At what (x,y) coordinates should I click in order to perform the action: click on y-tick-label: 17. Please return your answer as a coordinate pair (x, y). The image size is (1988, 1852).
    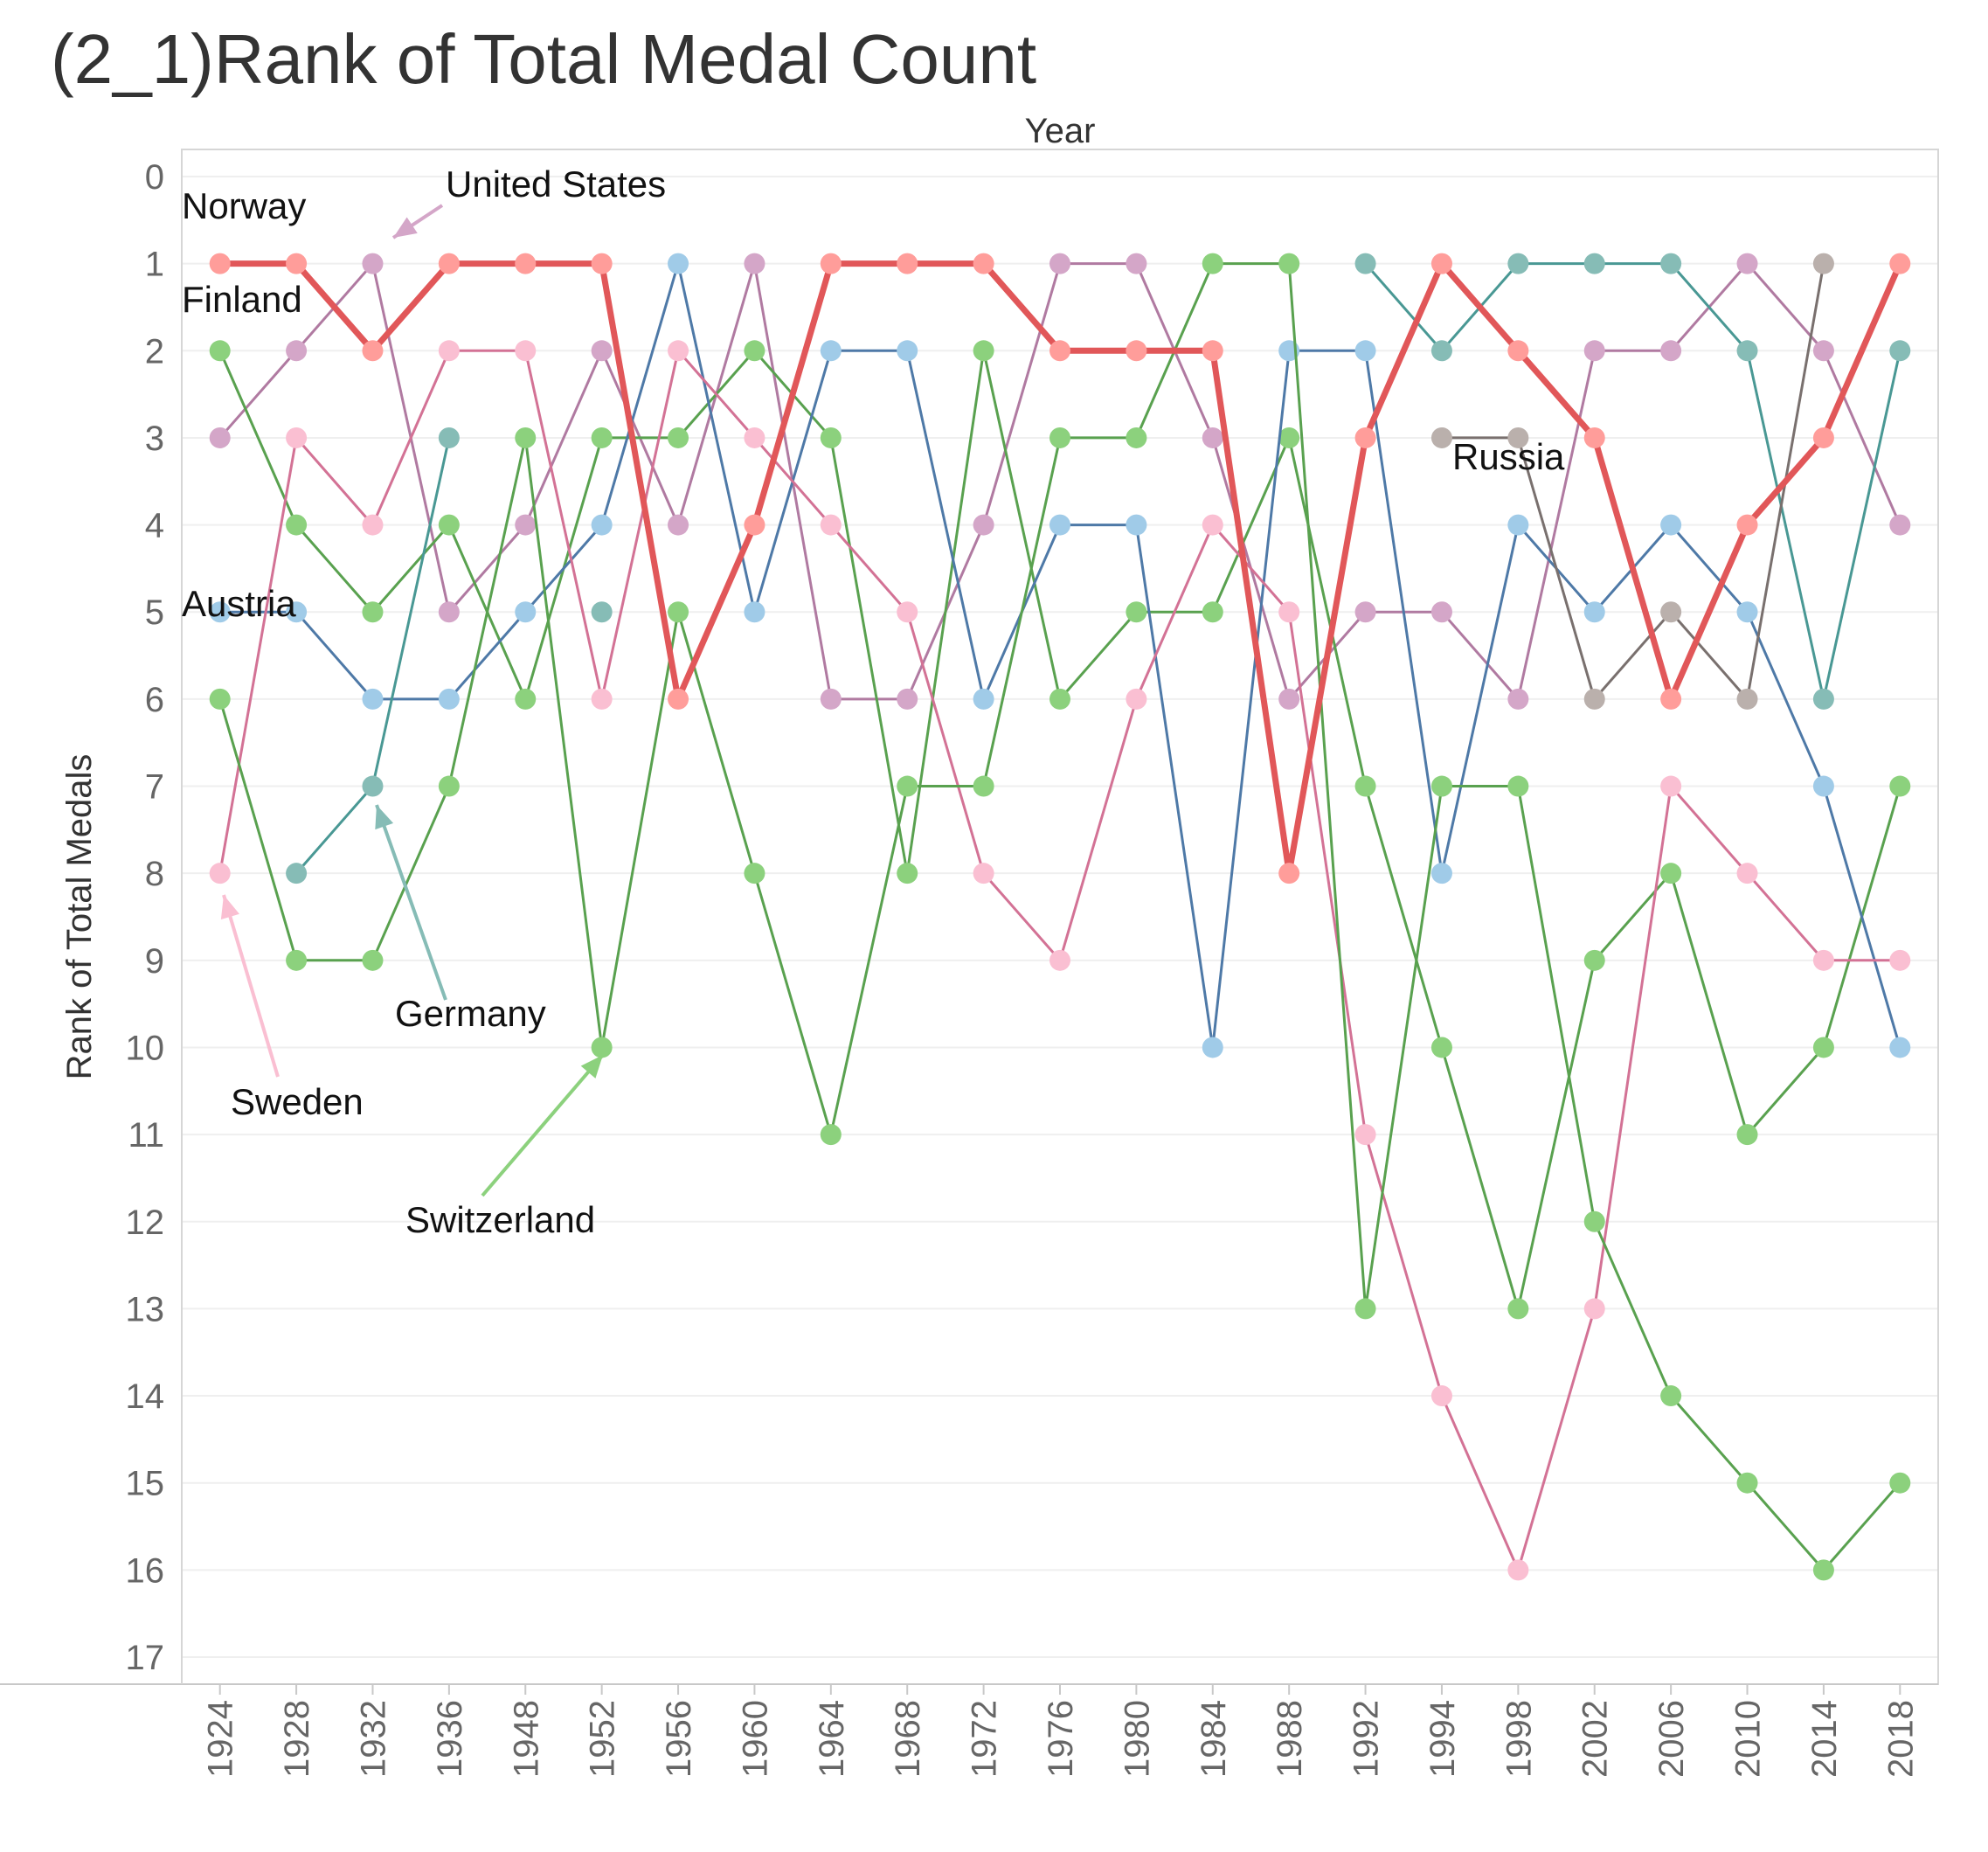
    Looking at the image, I should click on (145, 1658).